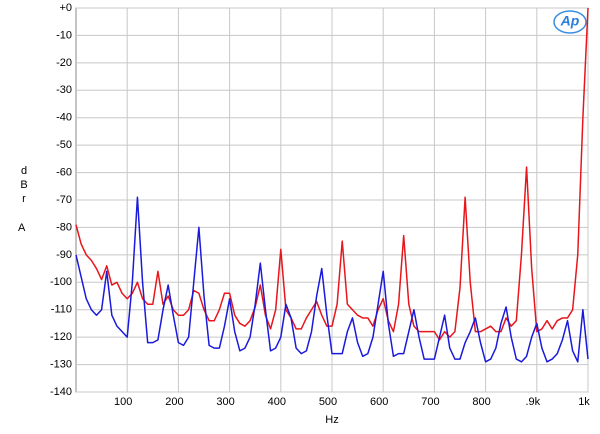  I want to click on x-tick-label: 800, so click(481, 402).